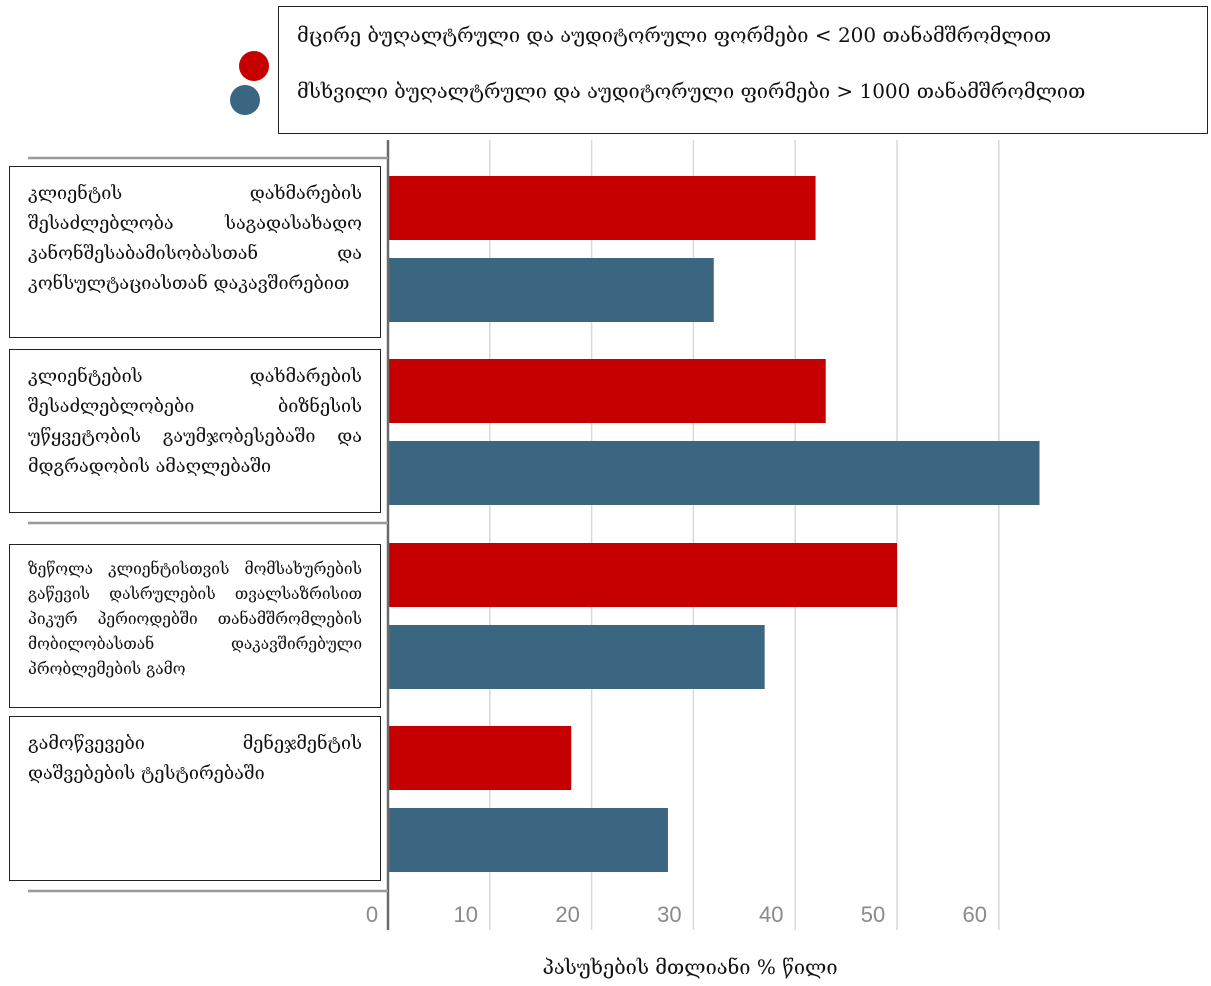 This screenshot has height=986, width=1211. Describe the element at coordinates (771, 914) in the screenshot. I see `x-tick-label-40: 40` at that location.